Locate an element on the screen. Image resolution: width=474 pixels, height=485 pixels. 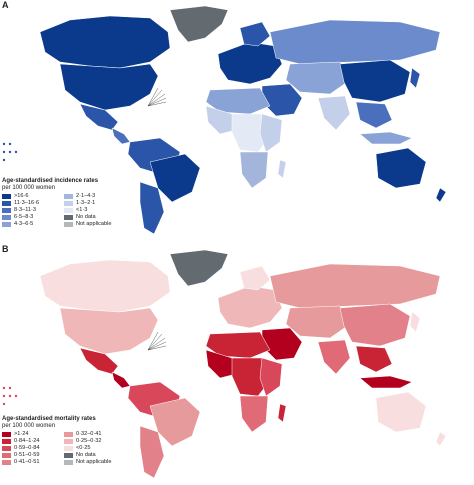
legend-item: 2·1–4·3 is located at coordinates (94, 196).